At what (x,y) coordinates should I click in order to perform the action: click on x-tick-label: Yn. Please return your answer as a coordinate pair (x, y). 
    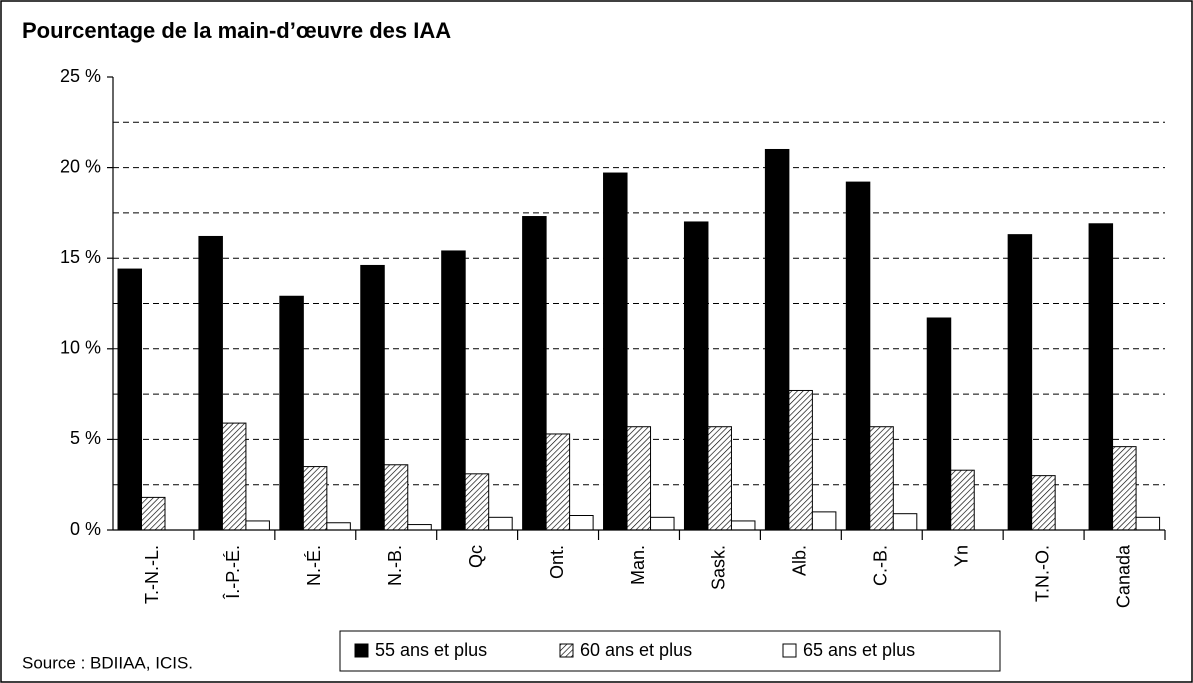
    Looking at the image, I should click on (961, 556).